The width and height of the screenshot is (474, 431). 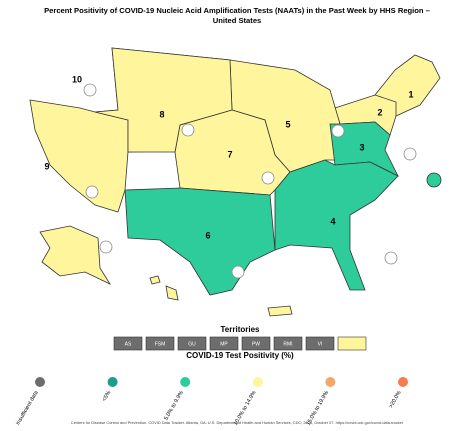 What do you see at coordinates (27, 407) in the screenshot?
I see `legend-label: Insufficient data` at bounding box center [27, 407].